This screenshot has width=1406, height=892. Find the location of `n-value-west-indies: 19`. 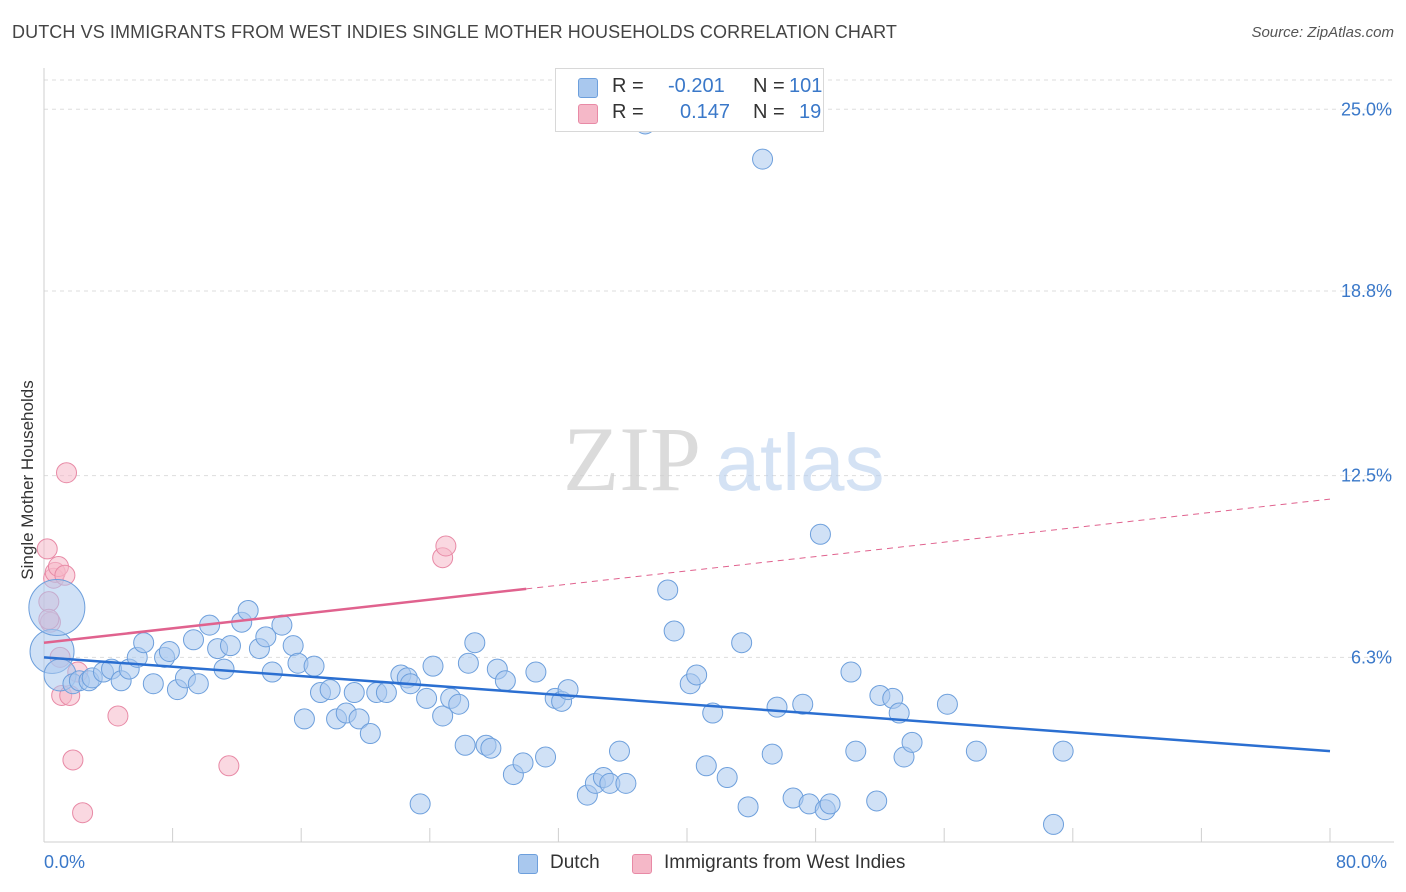

n-value-west-indies: 19 is located at coordinates (810, 112).